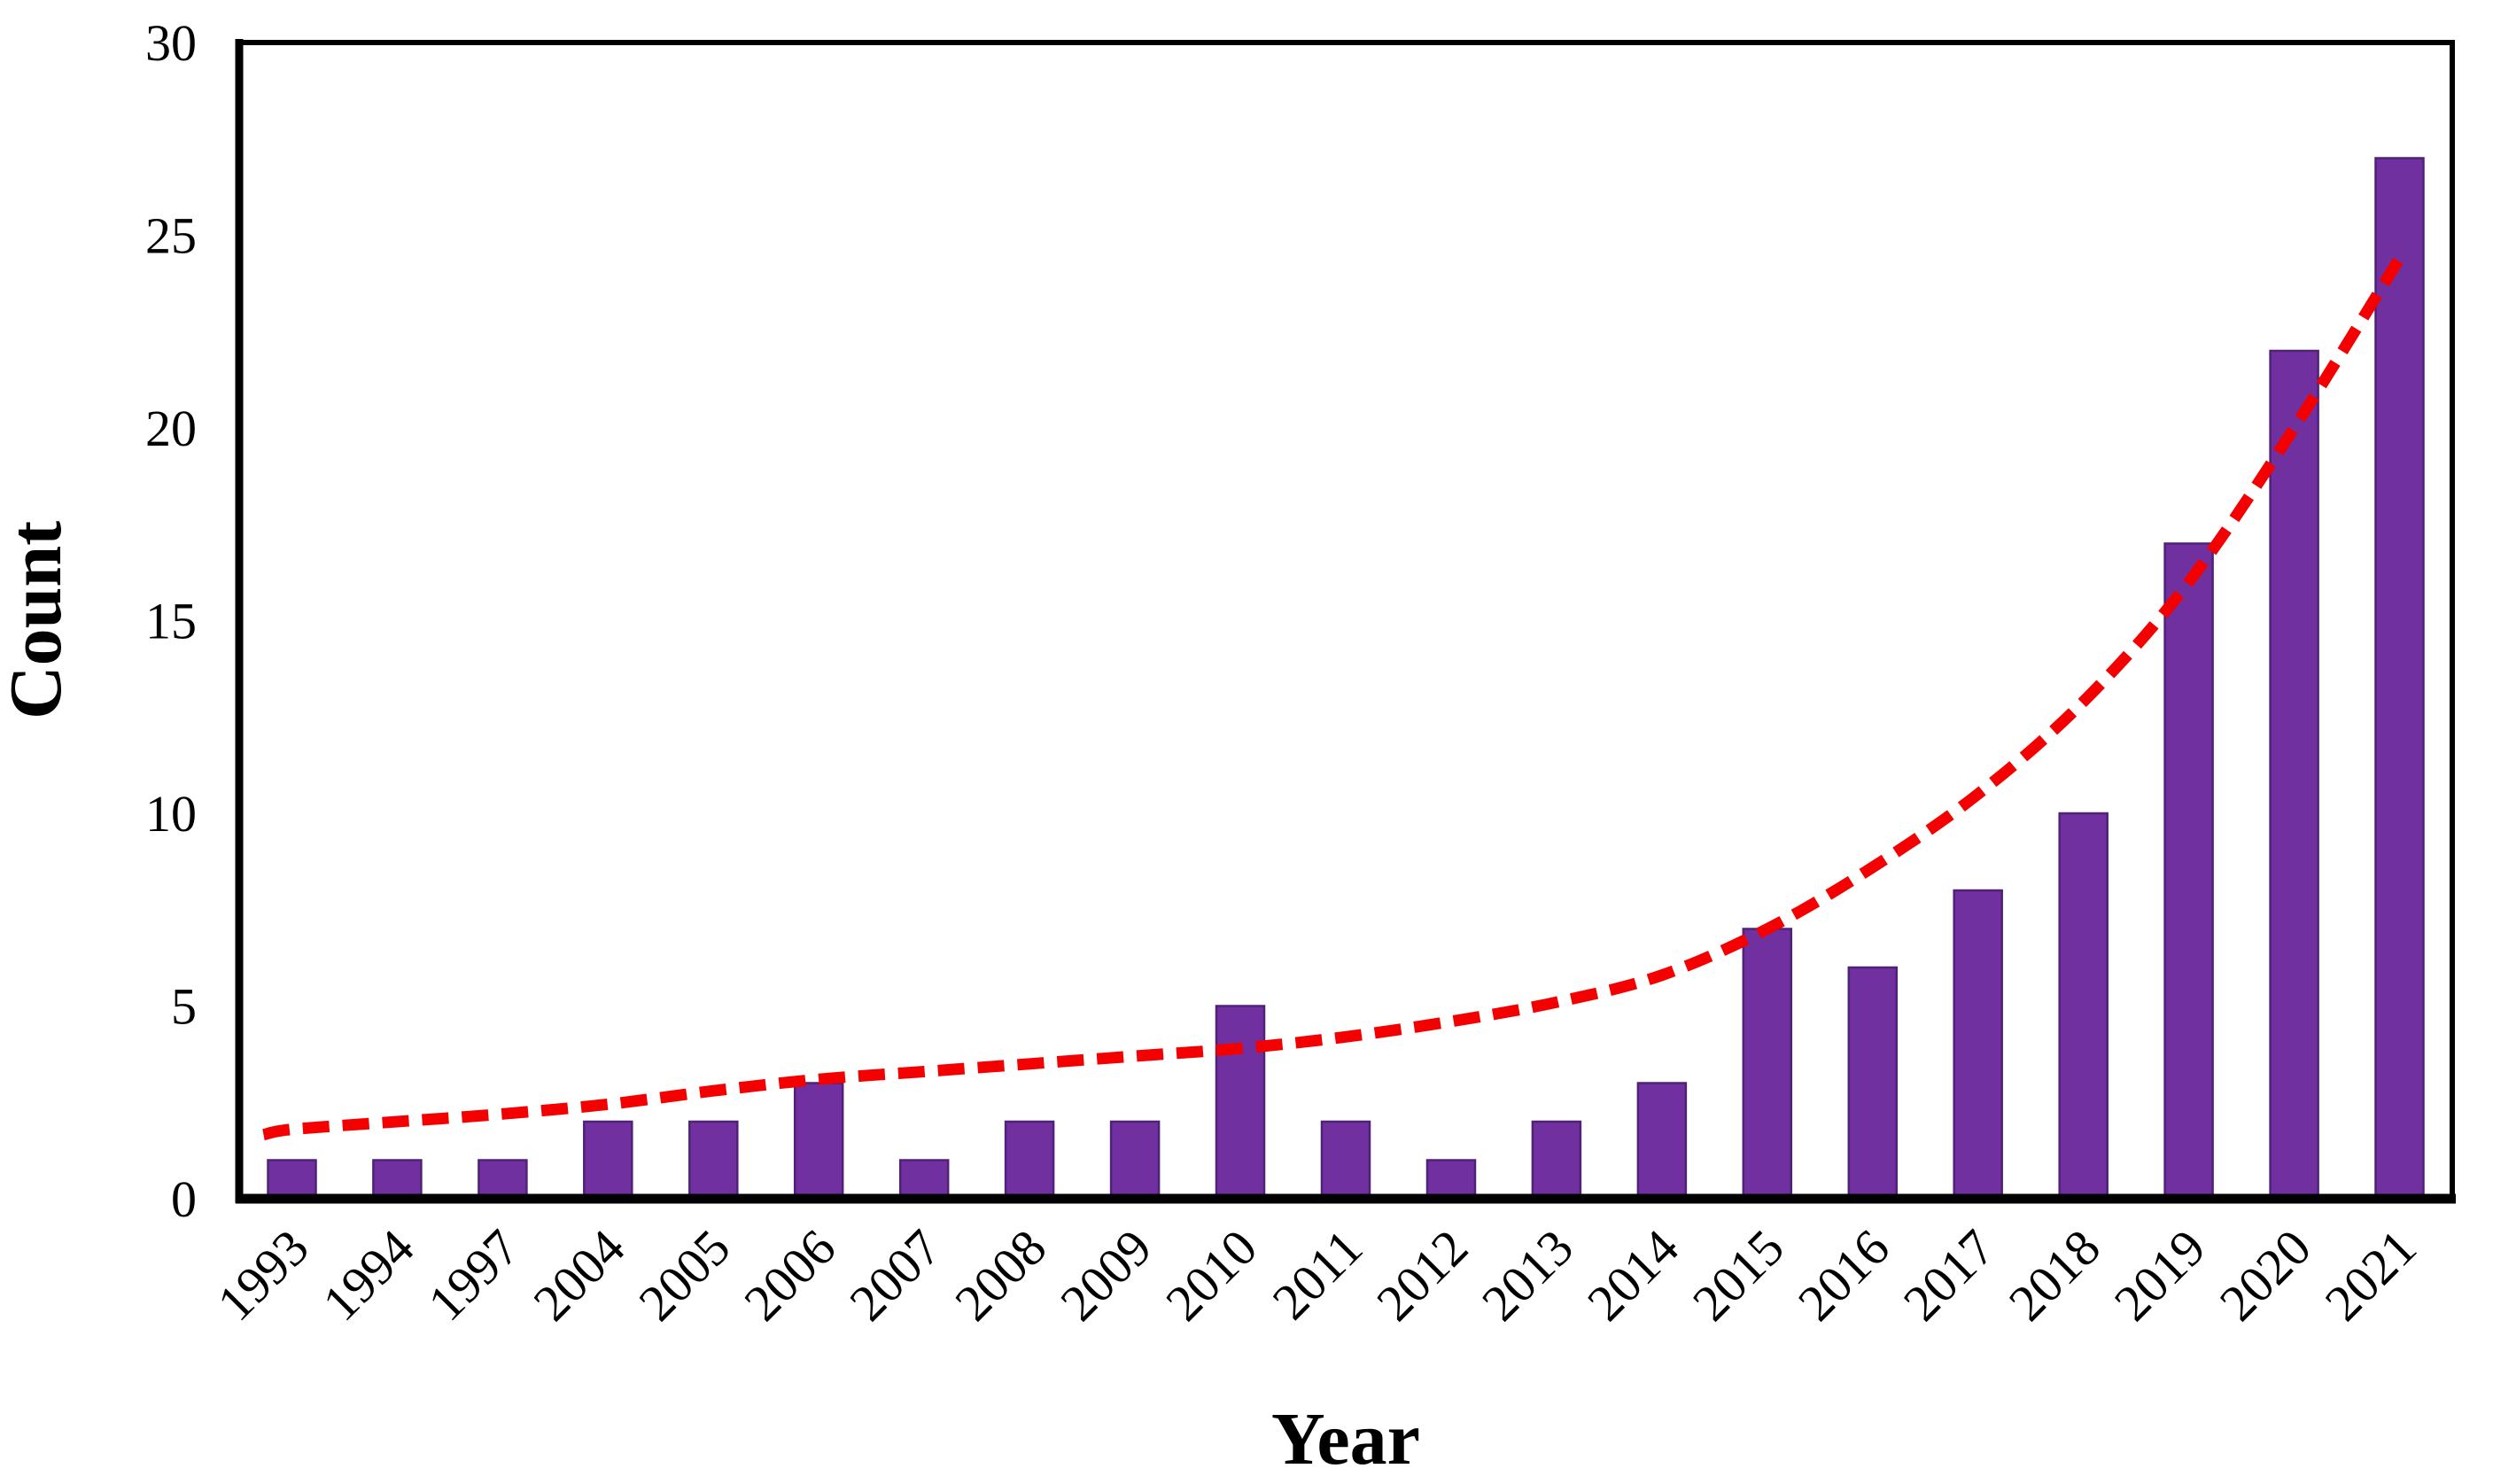 Image resolution: width=2493 pixels, height=1484 pixels. What do you see at coordinates (2160, 1275) in the screenshot?
I see `x-tick-2019: 2019` at bounding box center [2160, 1275].